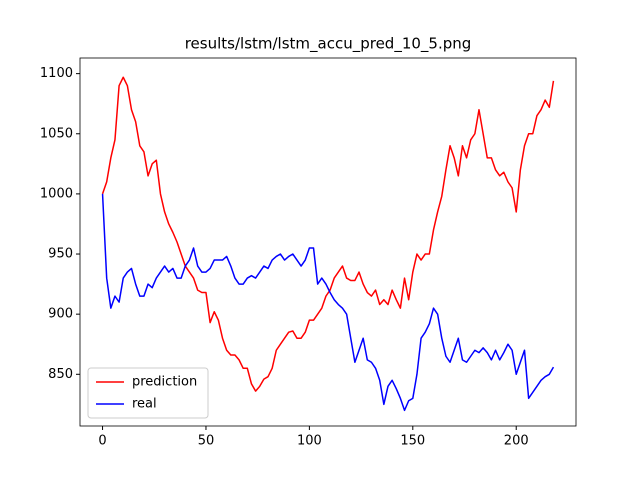 The width and height of the screenshot is (640, 480). I want to click on x-tick-label: 50, so click(206, 441).